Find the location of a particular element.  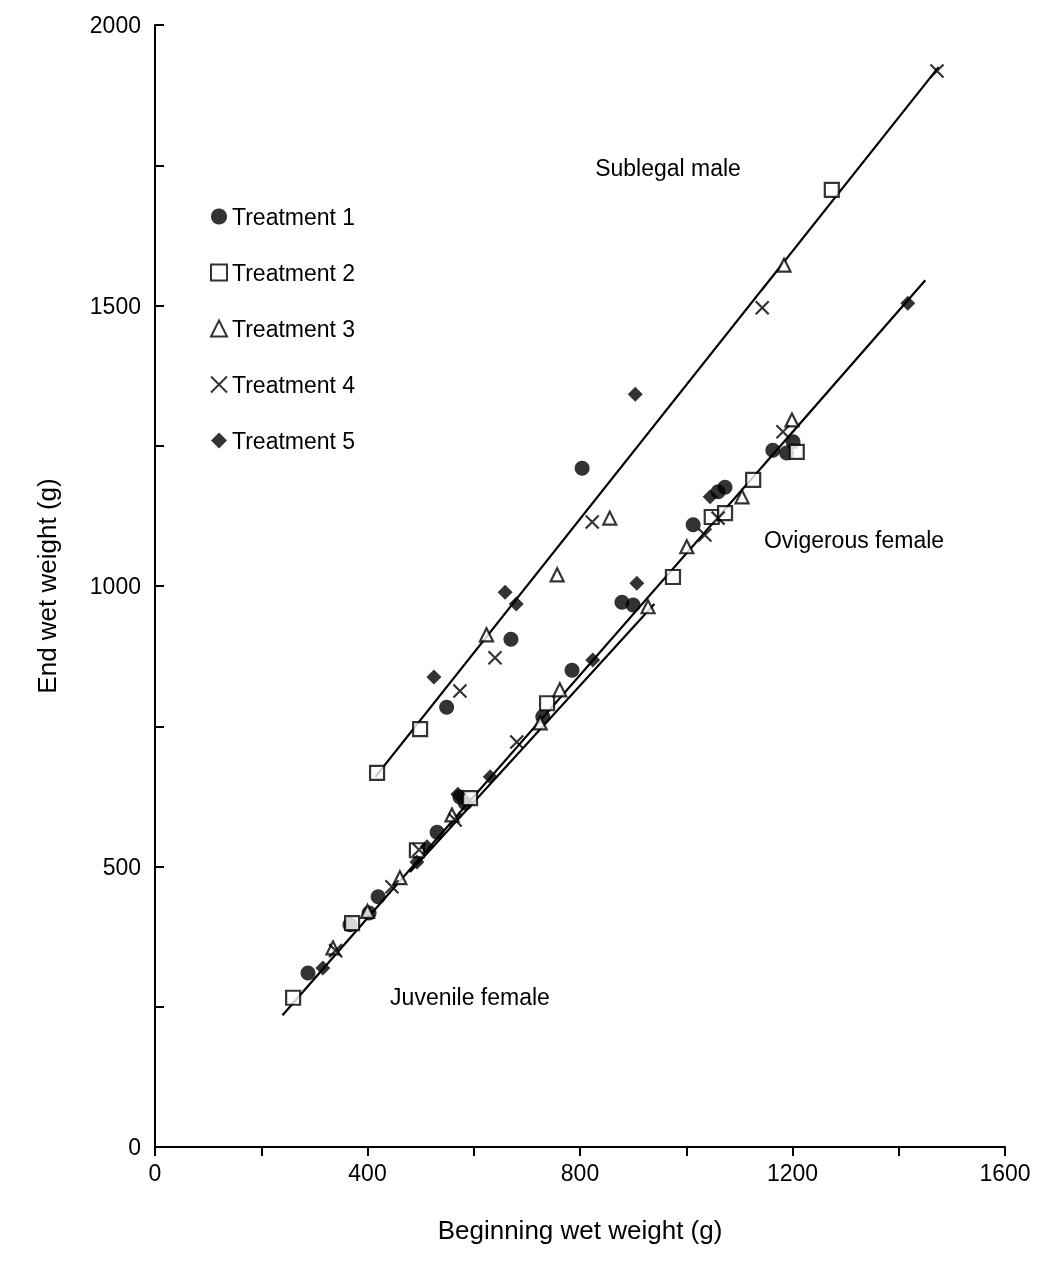

y-tick-label: 1000 is located at coordinates (115, 586).